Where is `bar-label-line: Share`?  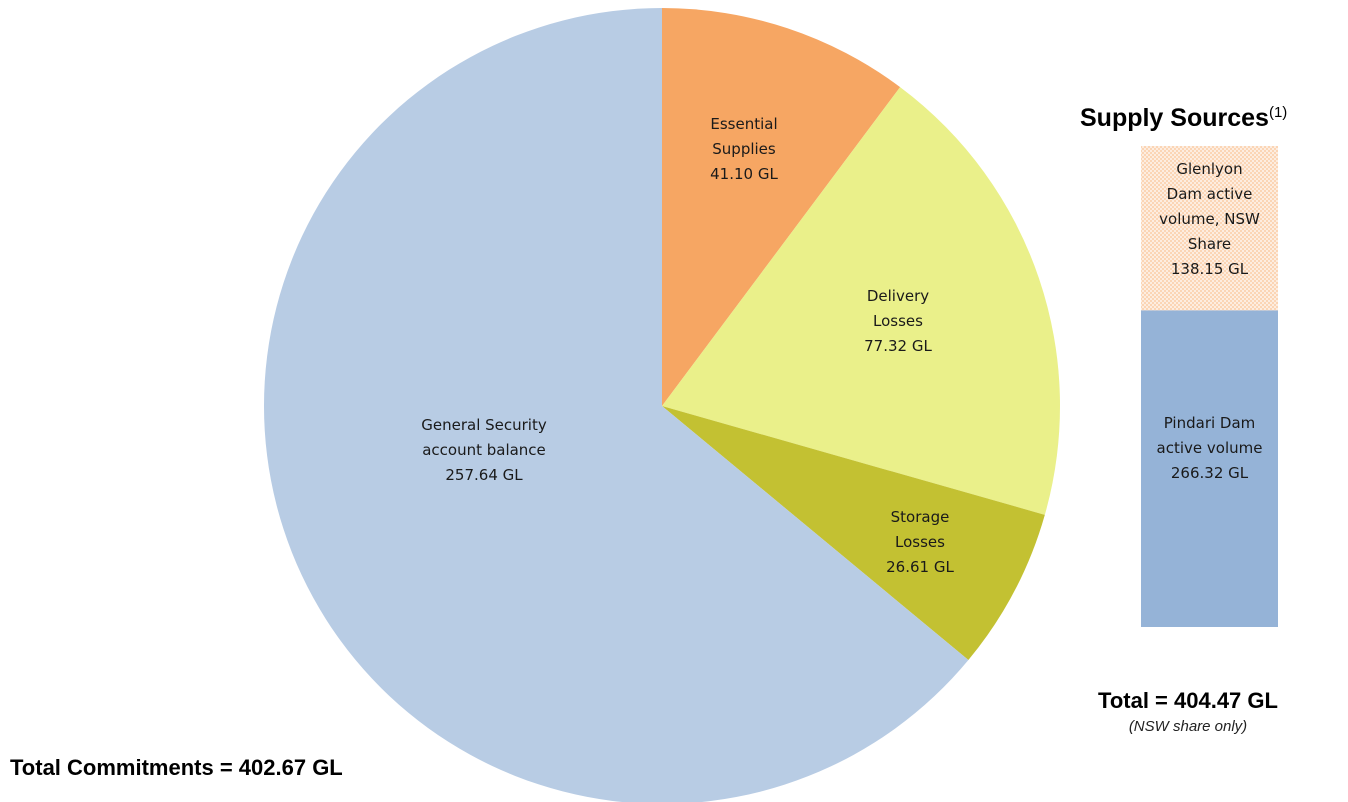
bar-label-line: Share is located at coordinates (1209, 244).